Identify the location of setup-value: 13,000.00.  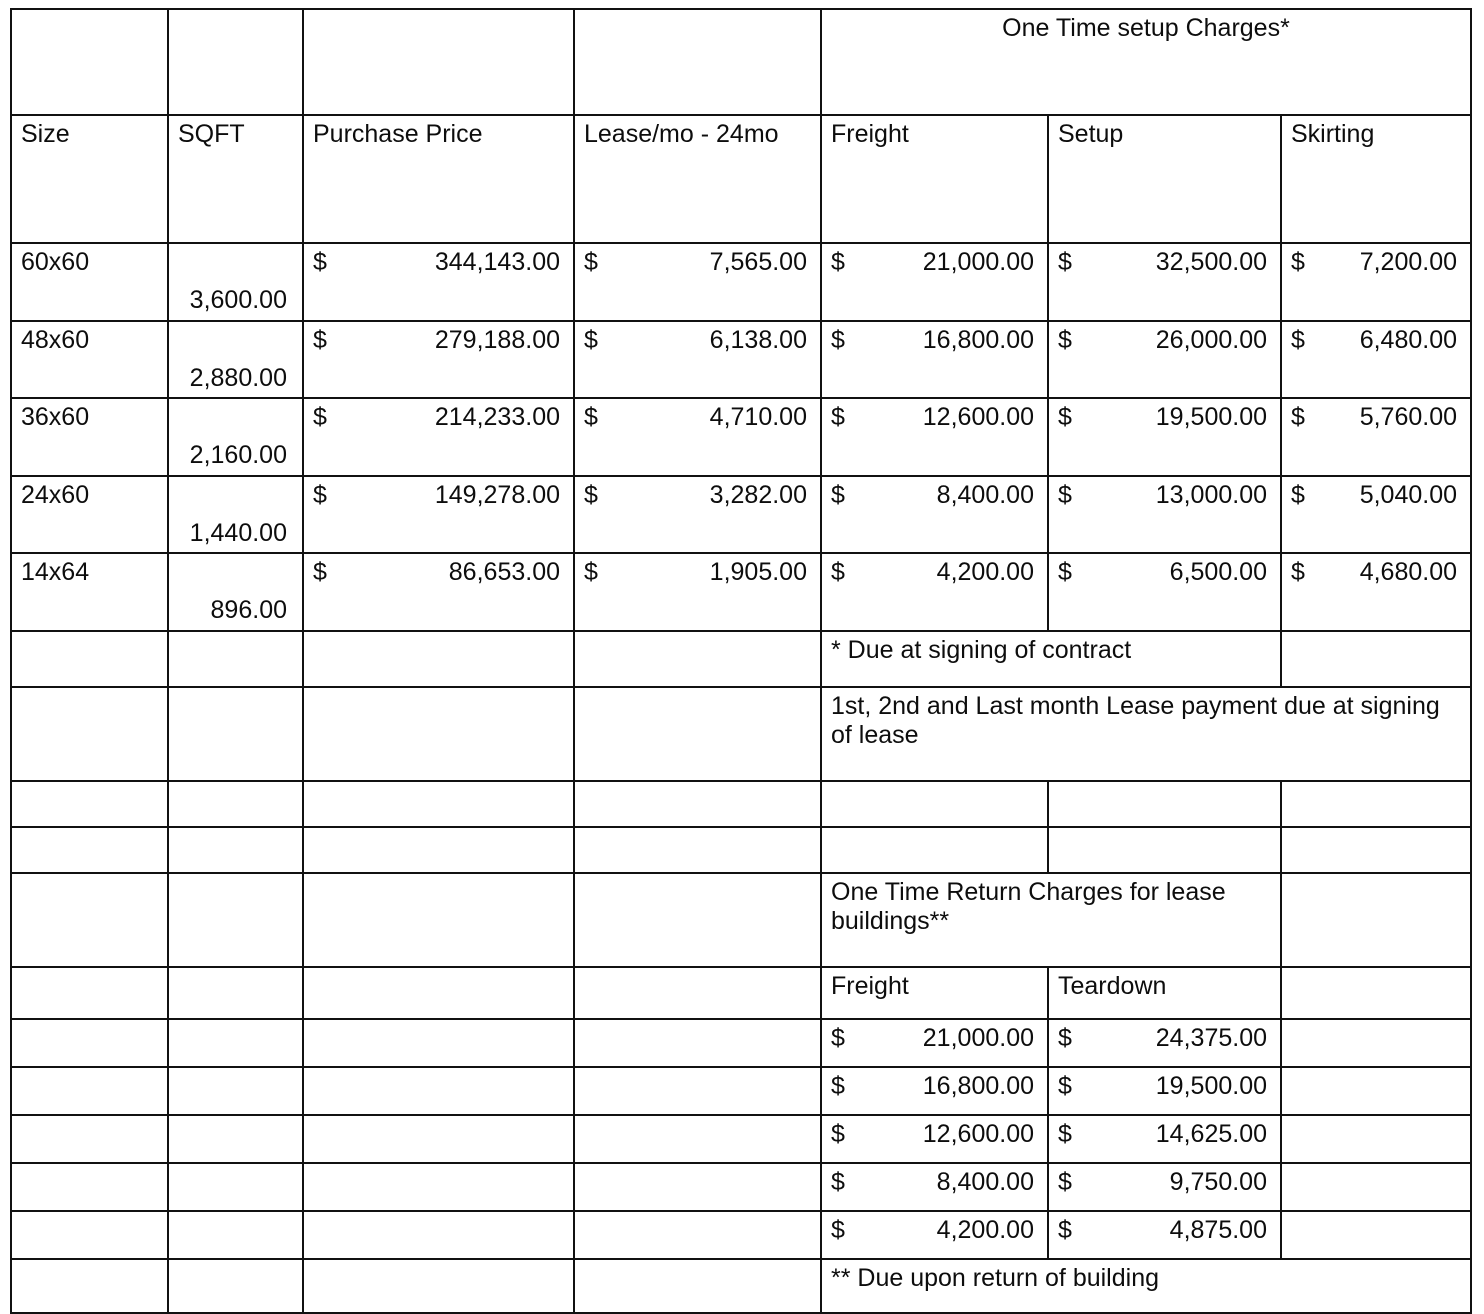
(1211, 494).